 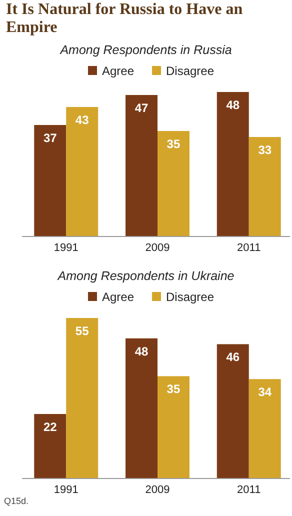 I want to click on chart-subtitle: Among Respondents in Ukraine, so click(x=145, y=276).